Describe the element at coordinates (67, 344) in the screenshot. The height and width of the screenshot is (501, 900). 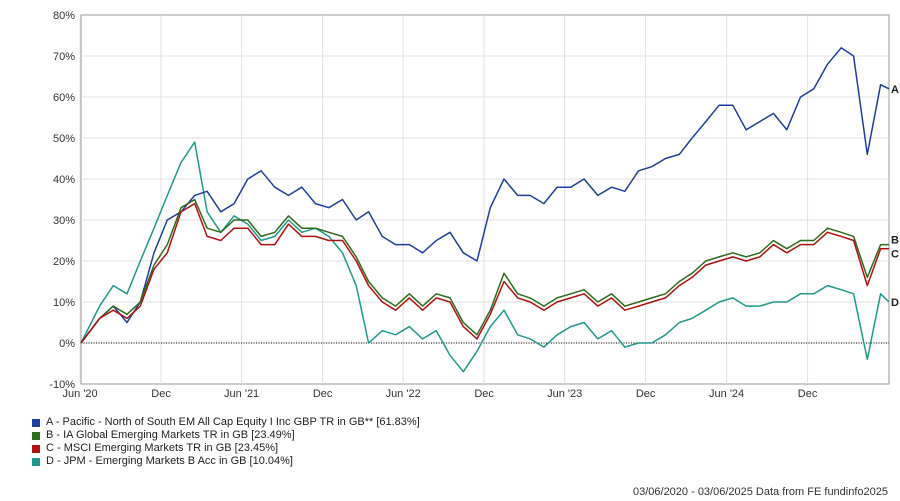
I see `y-tick-label: 0%` at that location.